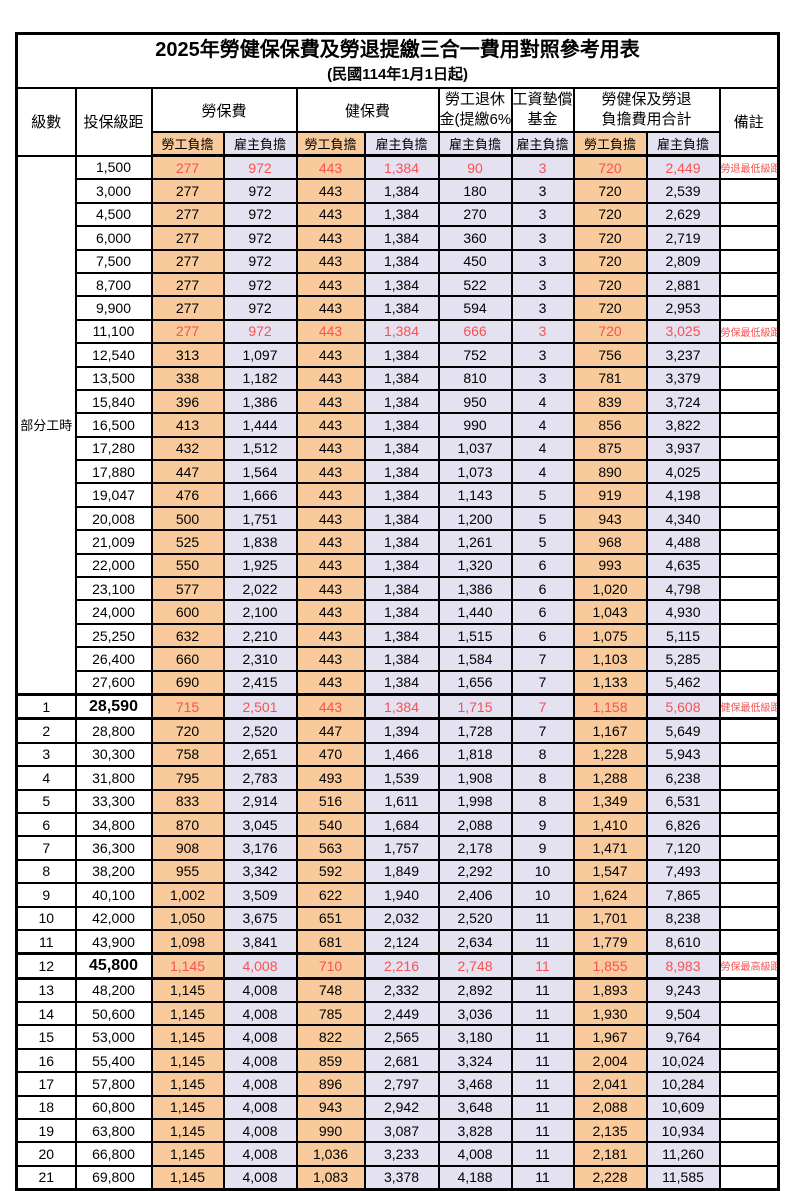 The image size is (791, 1191). What do you see at coordinates (542, 824) in the screenshot?
I see `cell-amount: 9` at bounding box center [542, 824].